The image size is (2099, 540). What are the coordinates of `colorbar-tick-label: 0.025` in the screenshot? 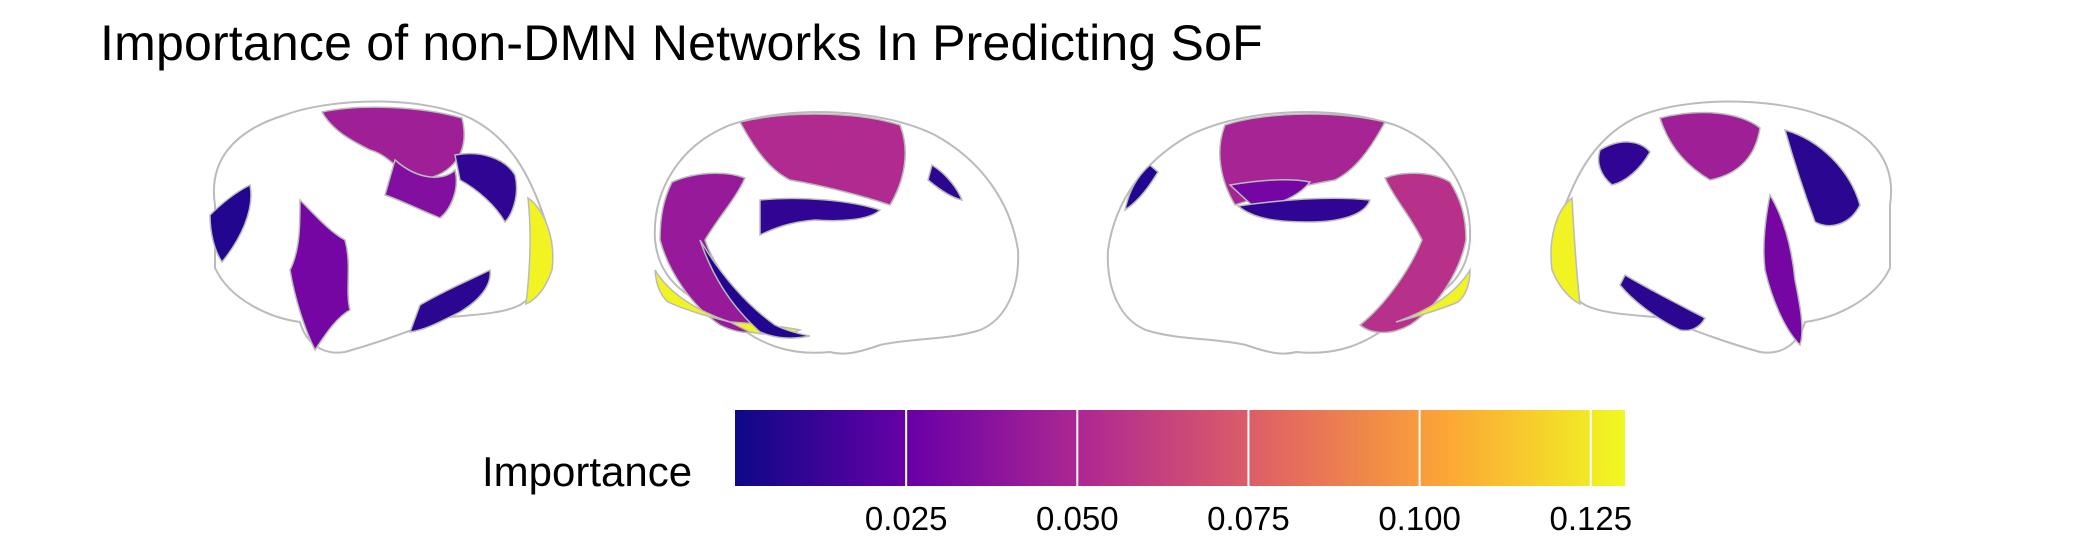 It's located at (906, 518).